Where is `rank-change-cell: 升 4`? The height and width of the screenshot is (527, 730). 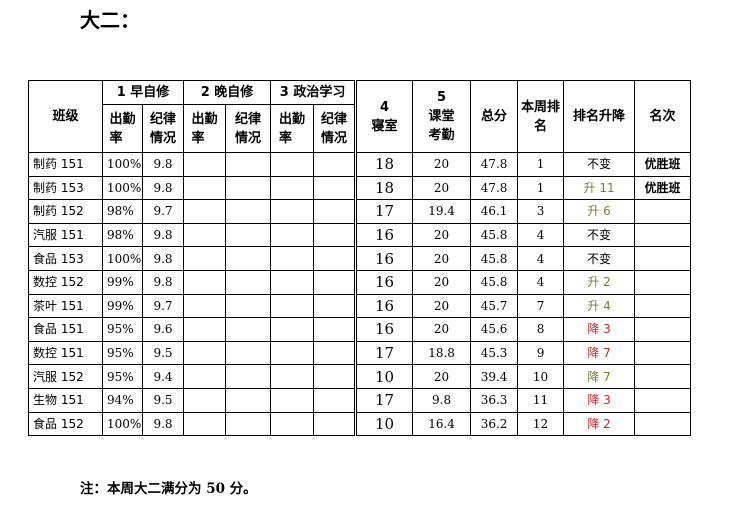
rank-change-cell: 升 4 is located at coordinates (599, 306).